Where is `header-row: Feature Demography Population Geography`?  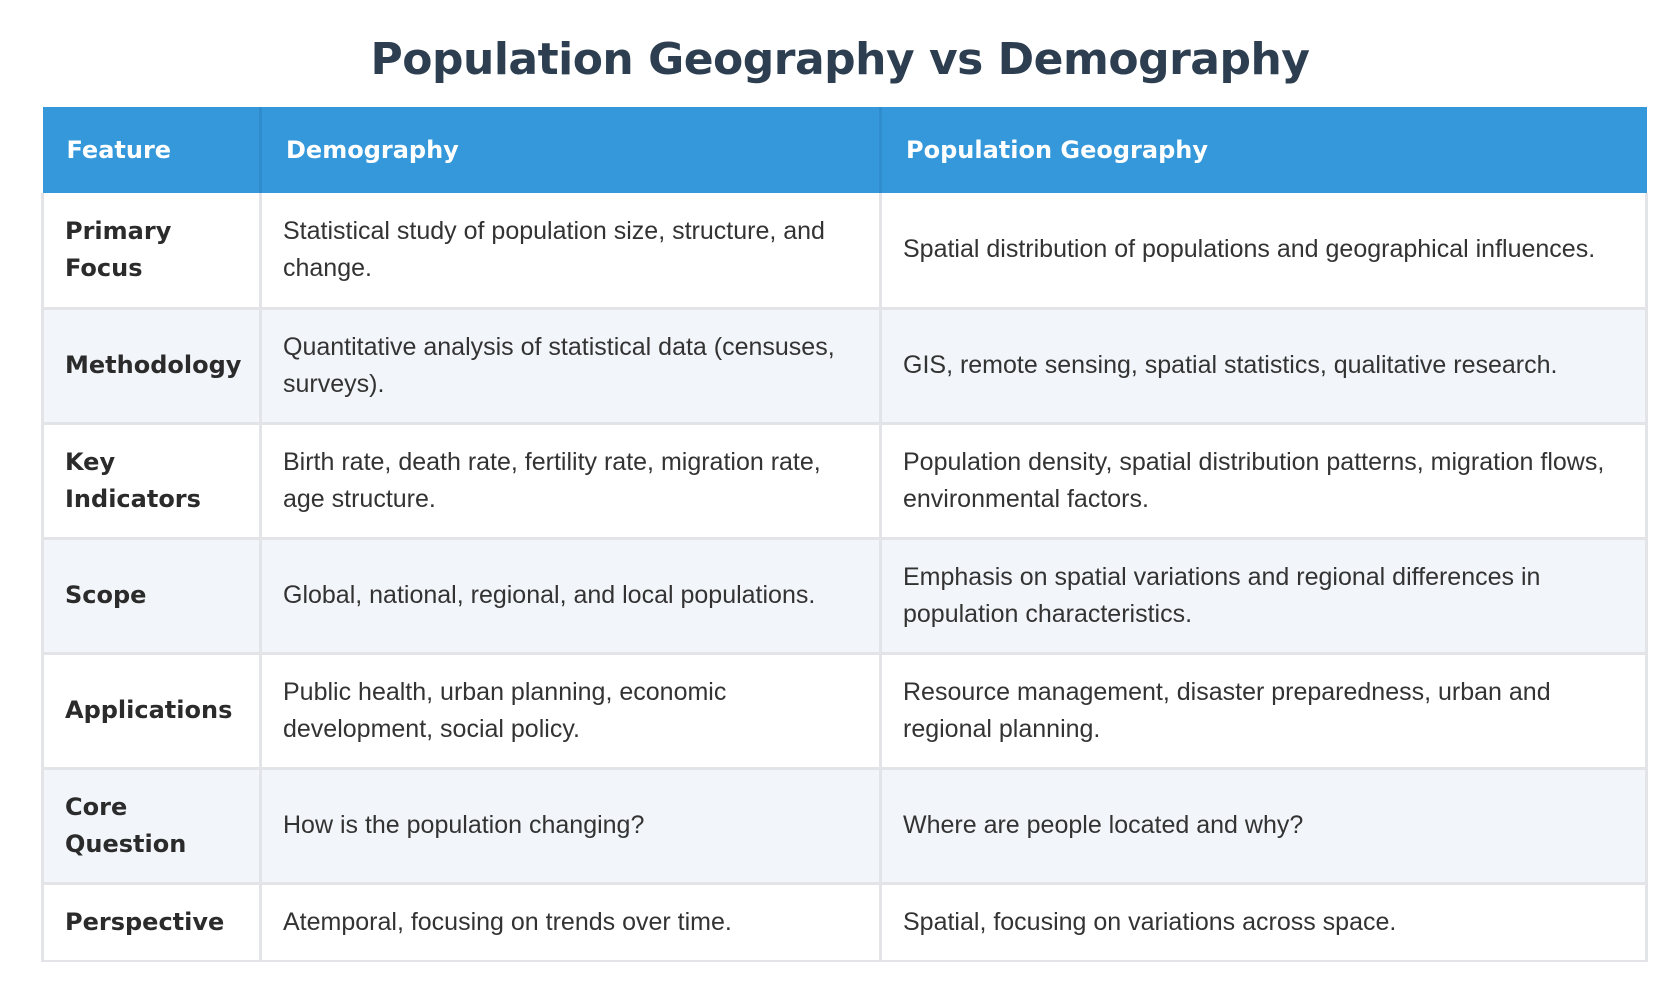
header-row: Feature Demography Population Geography is located at coordinates (844, 150).